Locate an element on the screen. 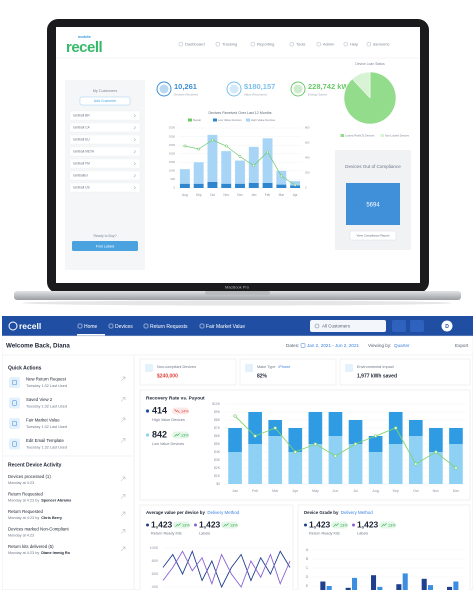 The height and width of the screenshot is (600, 475). change-label: 13% is located at coordinates (185, 435).